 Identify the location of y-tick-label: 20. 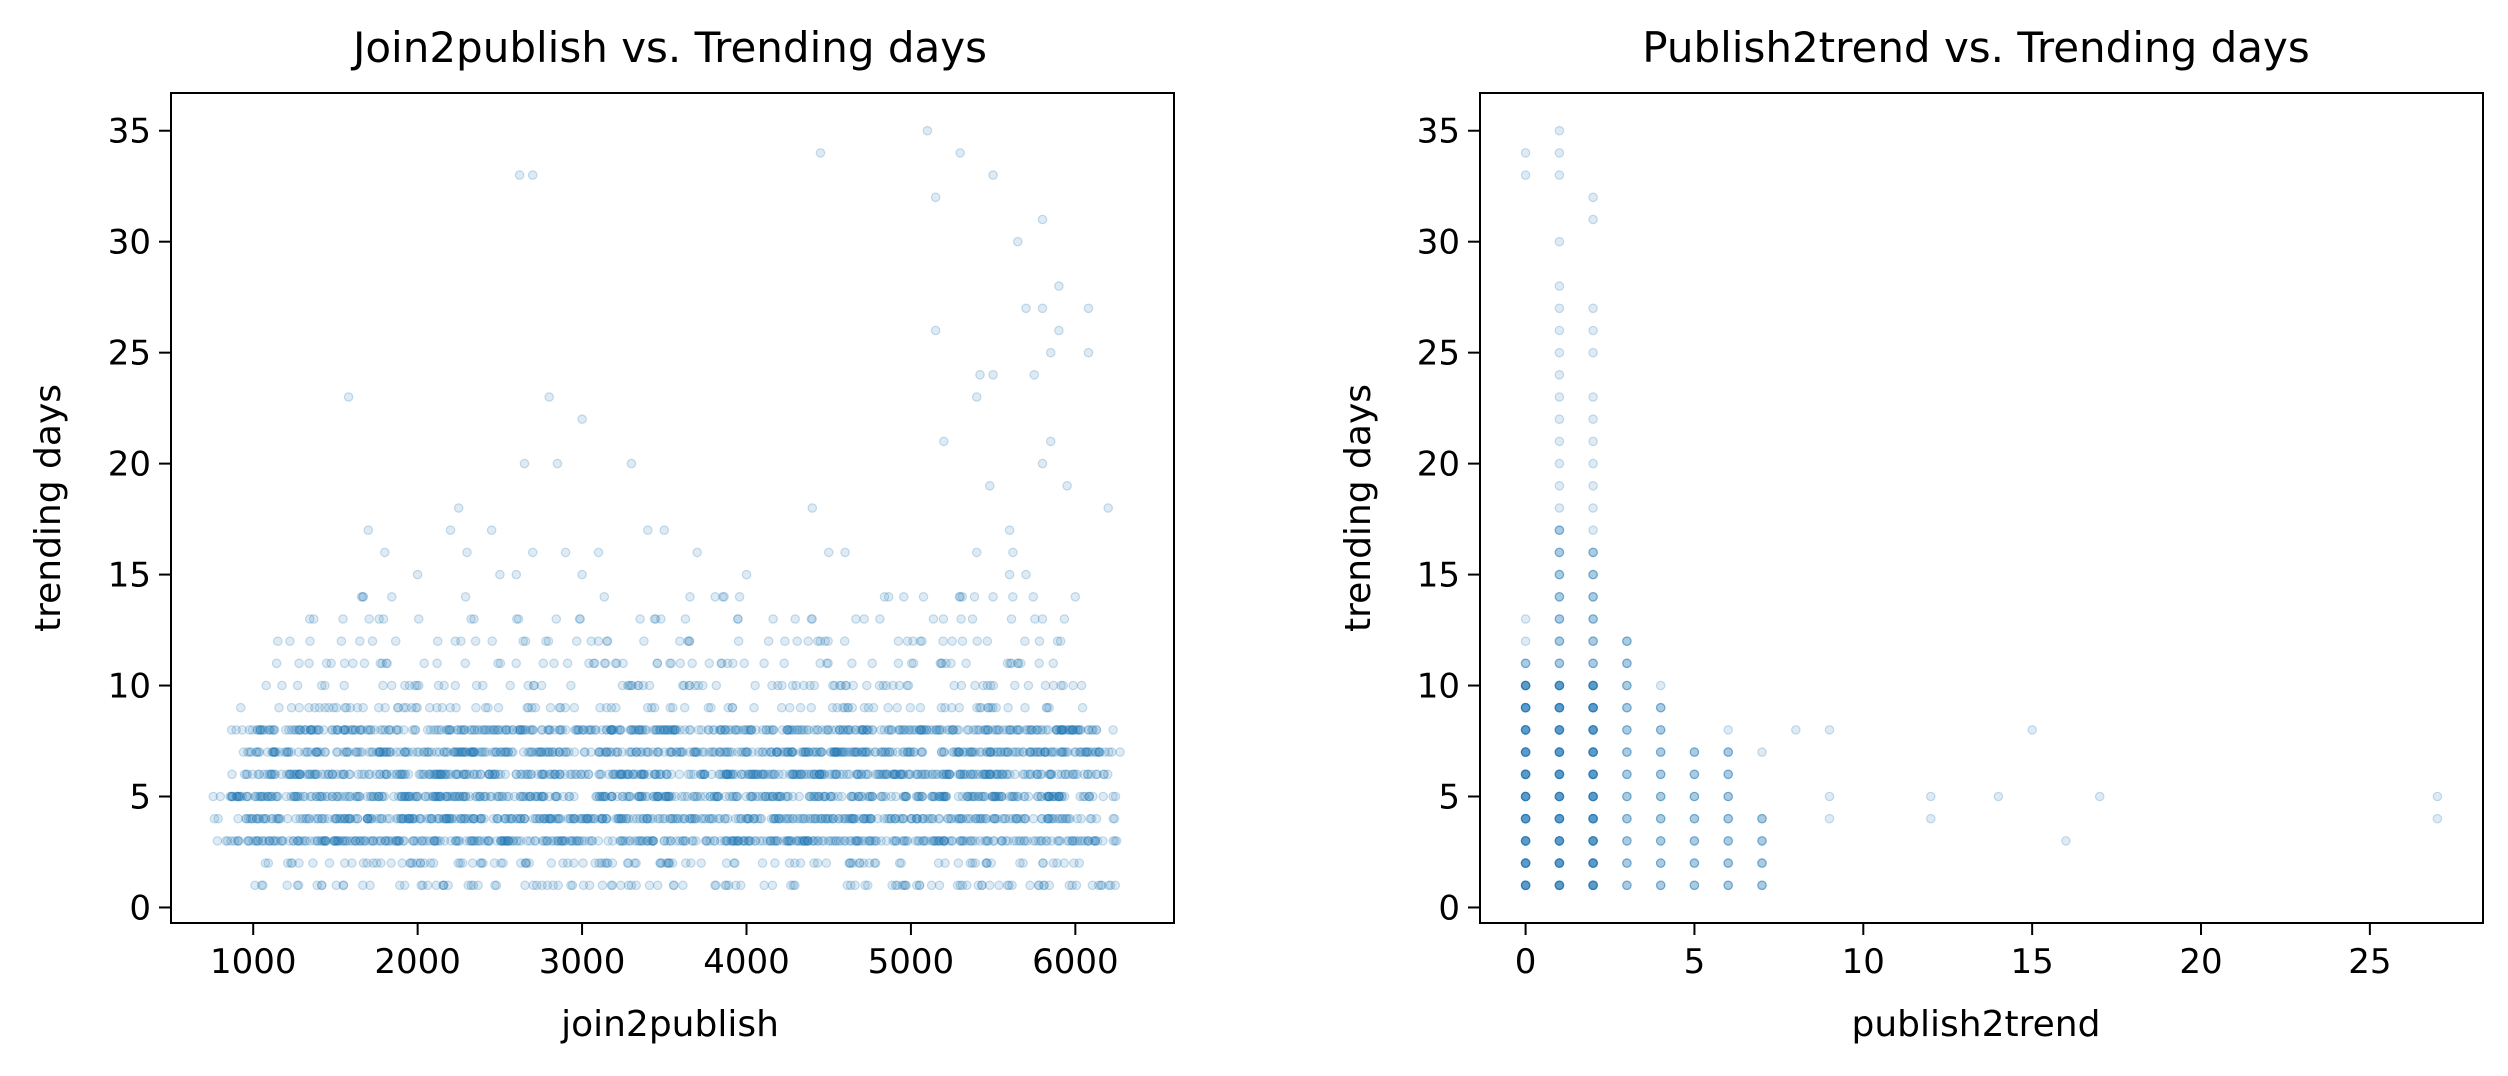
(1438, 465).